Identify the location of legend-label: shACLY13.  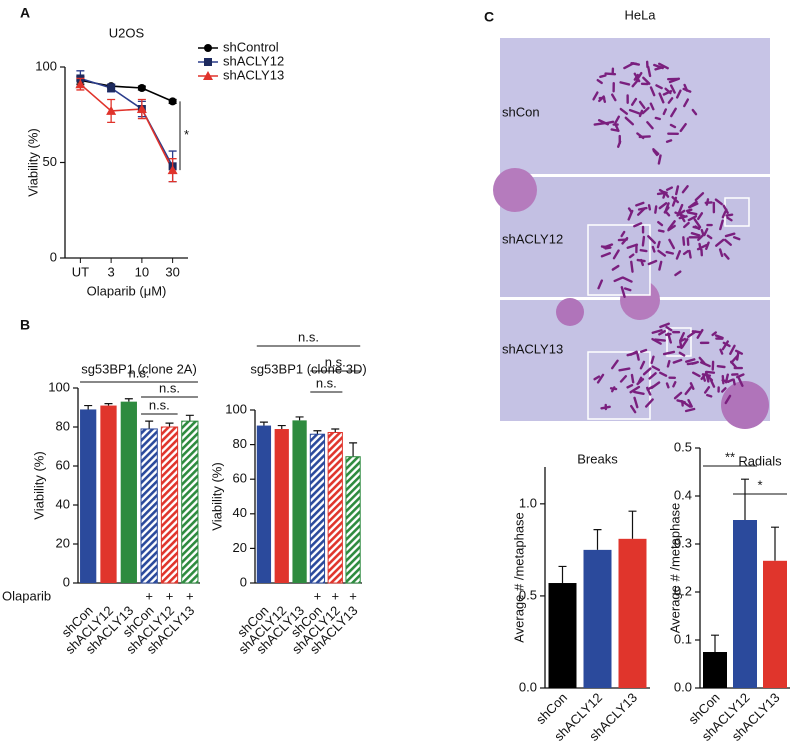
(253, 74).